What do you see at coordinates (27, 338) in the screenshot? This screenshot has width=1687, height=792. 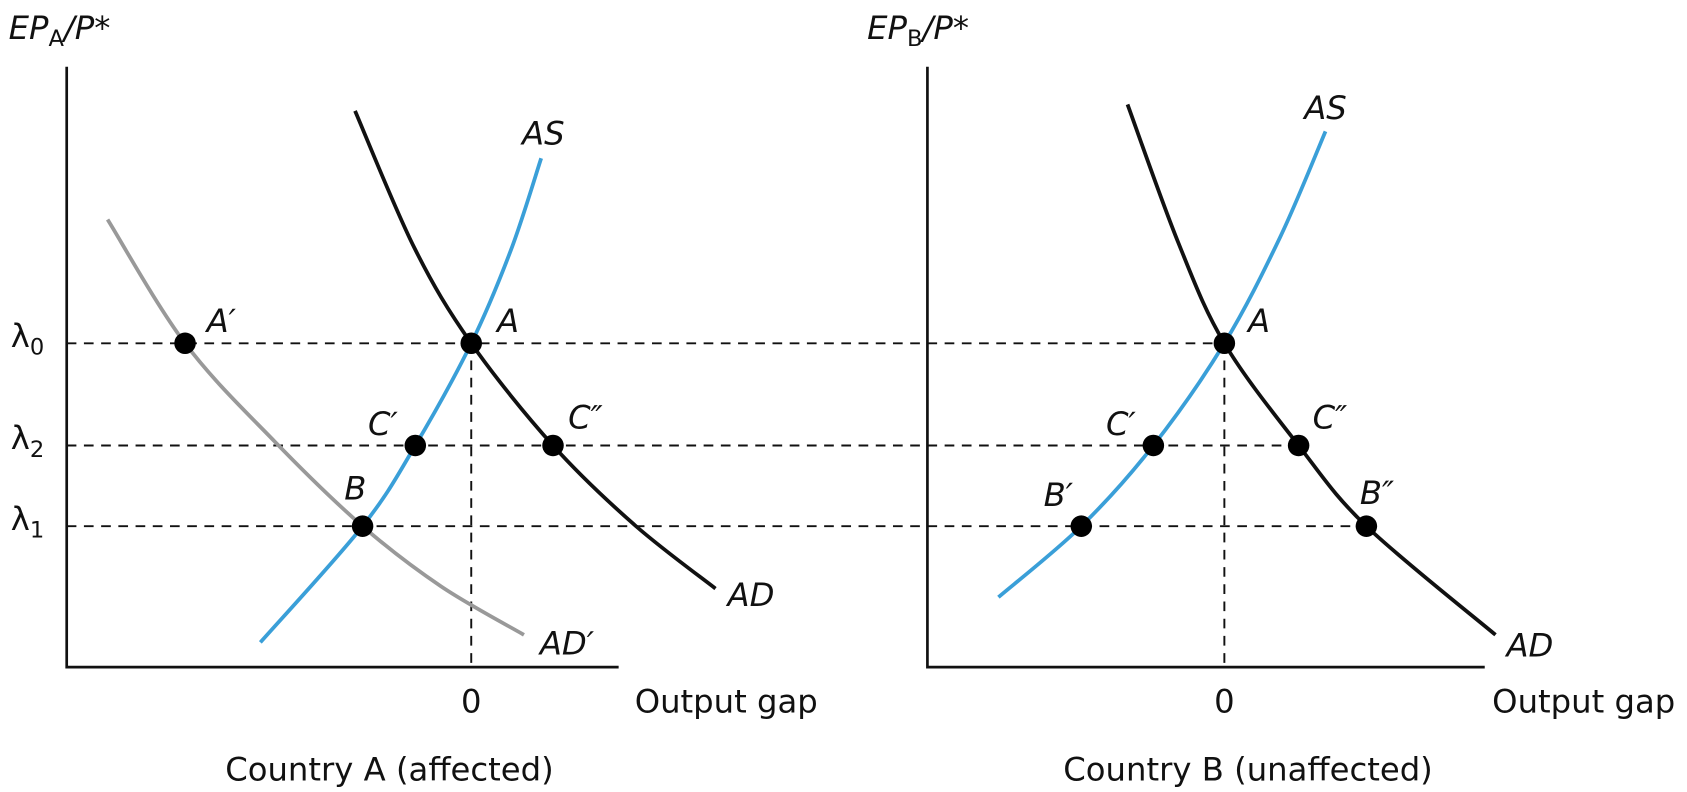 I see `y-tick-label: λ0` at bounding box center [27, 338].